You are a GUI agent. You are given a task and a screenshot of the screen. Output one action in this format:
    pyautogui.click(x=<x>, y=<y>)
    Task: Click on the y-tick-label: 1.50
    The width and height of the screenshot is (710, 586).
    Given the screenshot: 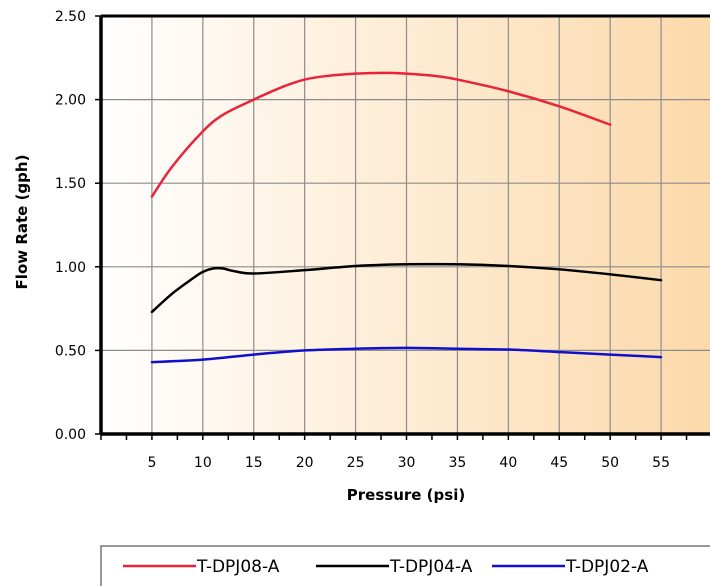 What is the action you would take?
    pyautogui.click(x=70, y=184)
    